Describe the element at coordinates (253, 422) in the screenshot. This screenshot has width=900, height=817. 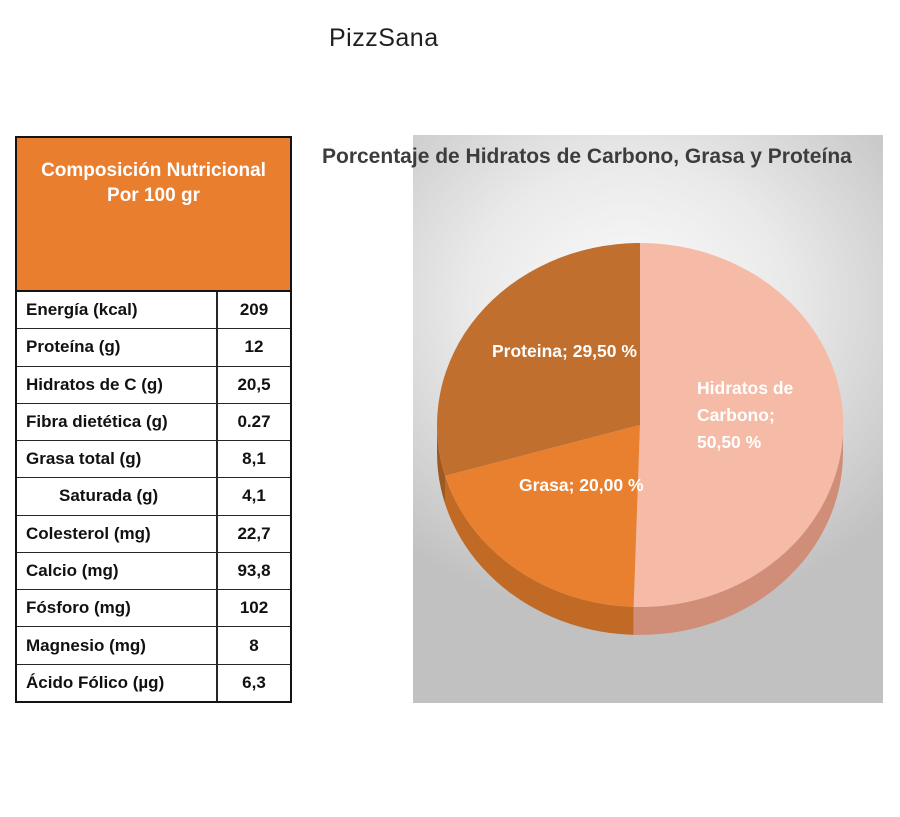
I see `row-value: 0.27` at that location.